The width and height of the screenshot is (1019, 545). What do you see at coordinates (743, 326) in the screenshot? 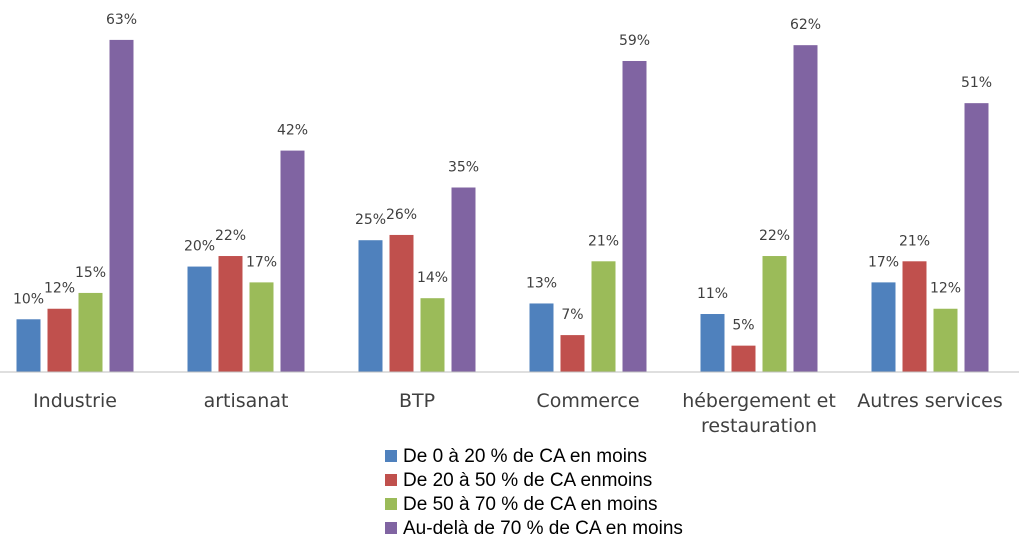
I see `data-label: 5%` at bounding box center [743, 326].